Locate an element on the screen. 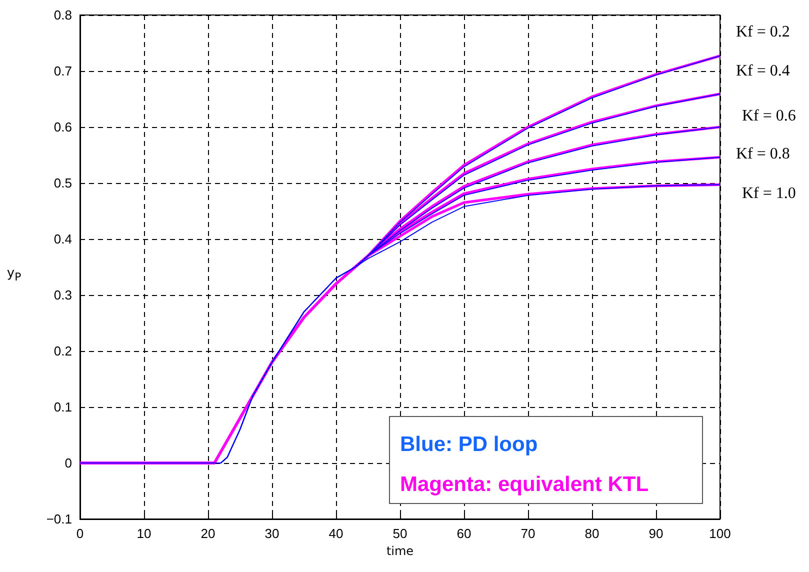 The height and width of the screenshot is (572, 809). x-tick-label: 80 is located at coordinates (592, 533).